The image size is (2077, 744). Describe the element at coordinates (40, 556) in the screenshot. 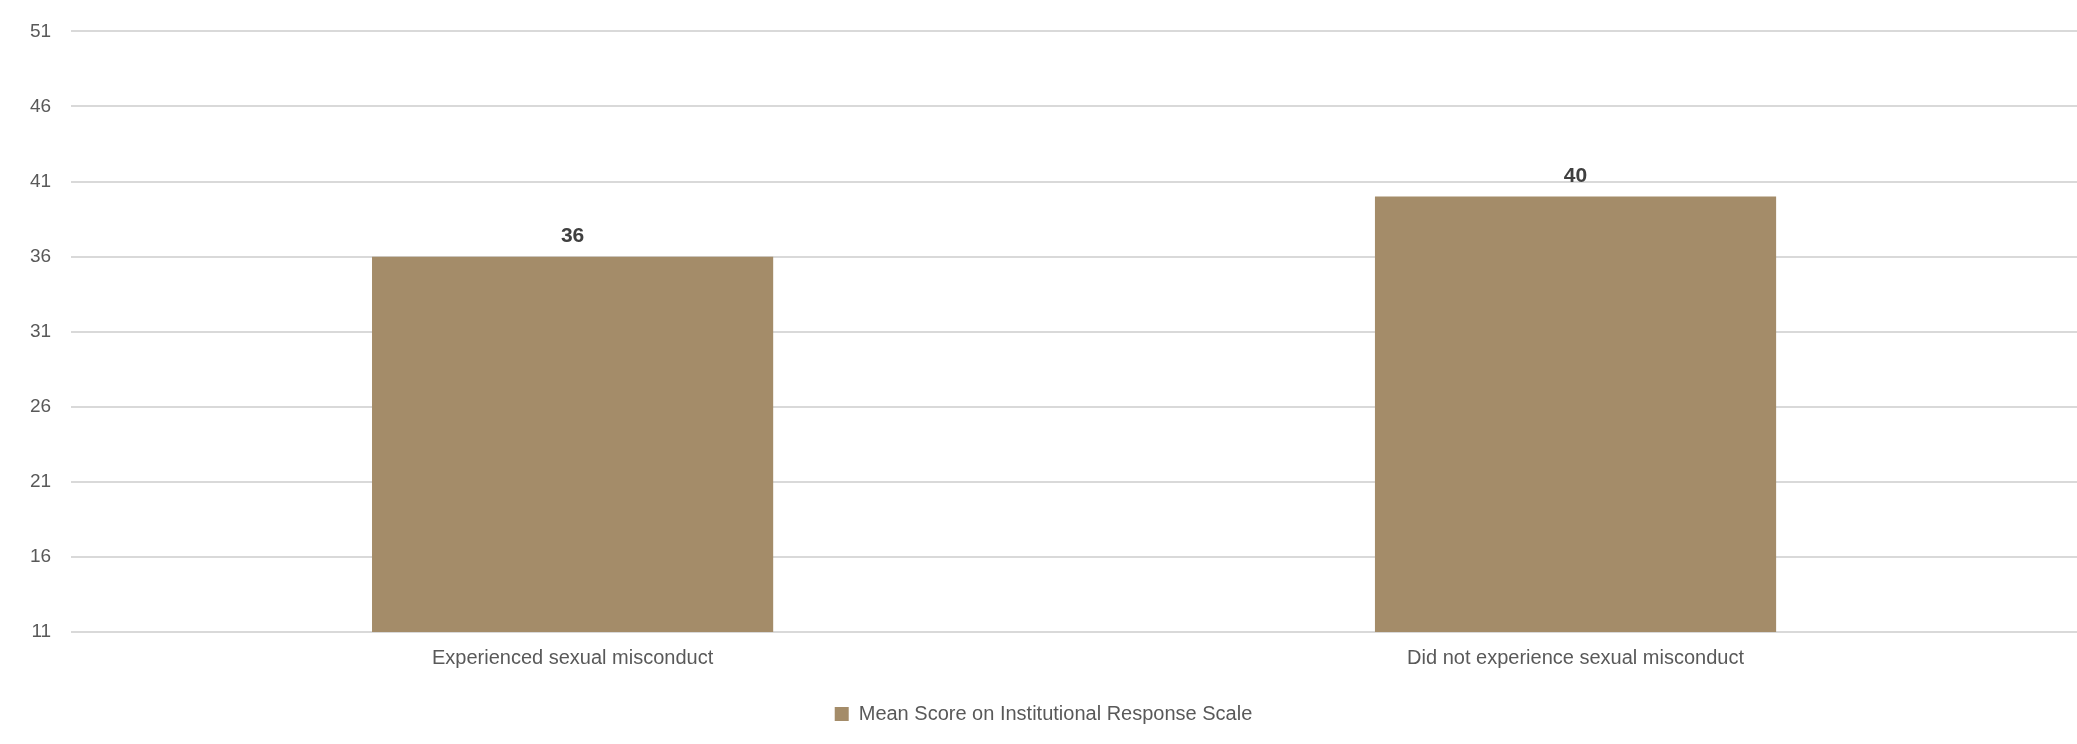

I see `y-tick-label: 16` at that location.